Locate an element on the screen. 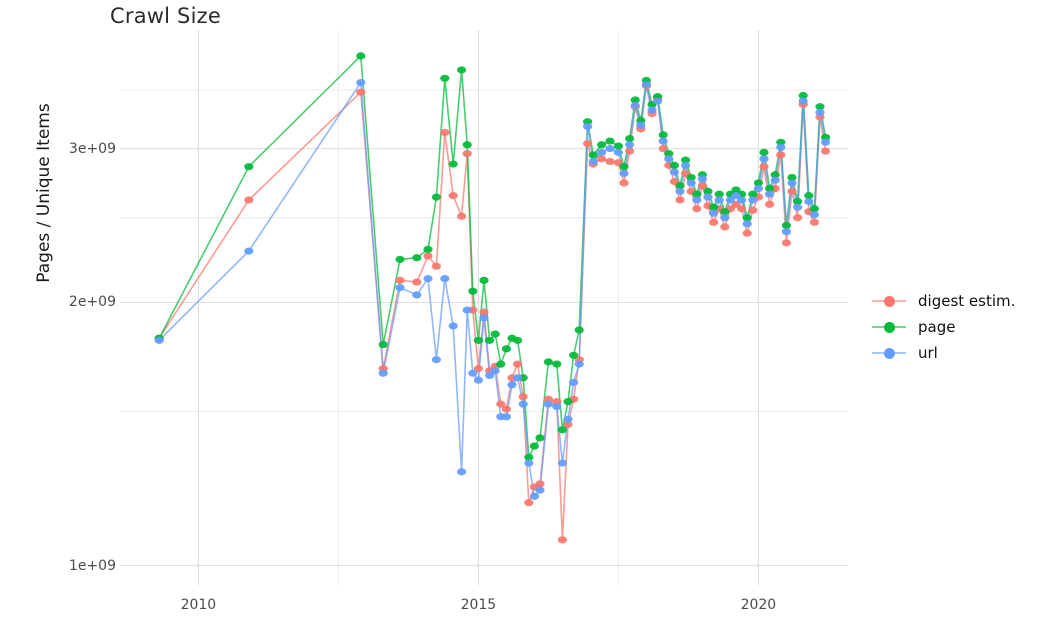 This screenshot has width=1059, height=639. x-tick-label: 2010 is located at coordinates (198, 605).